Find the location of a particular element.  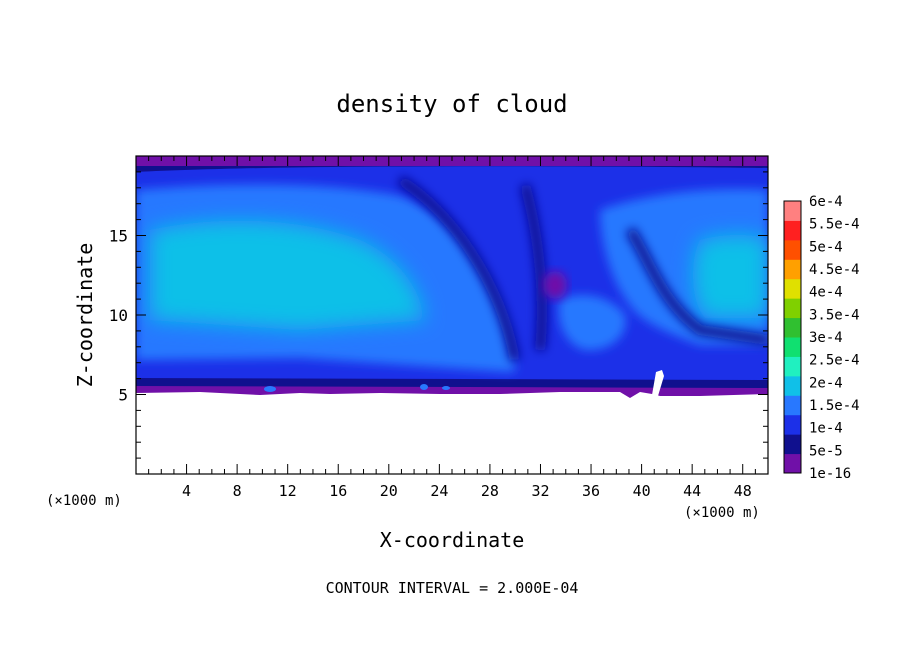

colorbar-label: 1.5e-4 is located at coordinates (834, 406).